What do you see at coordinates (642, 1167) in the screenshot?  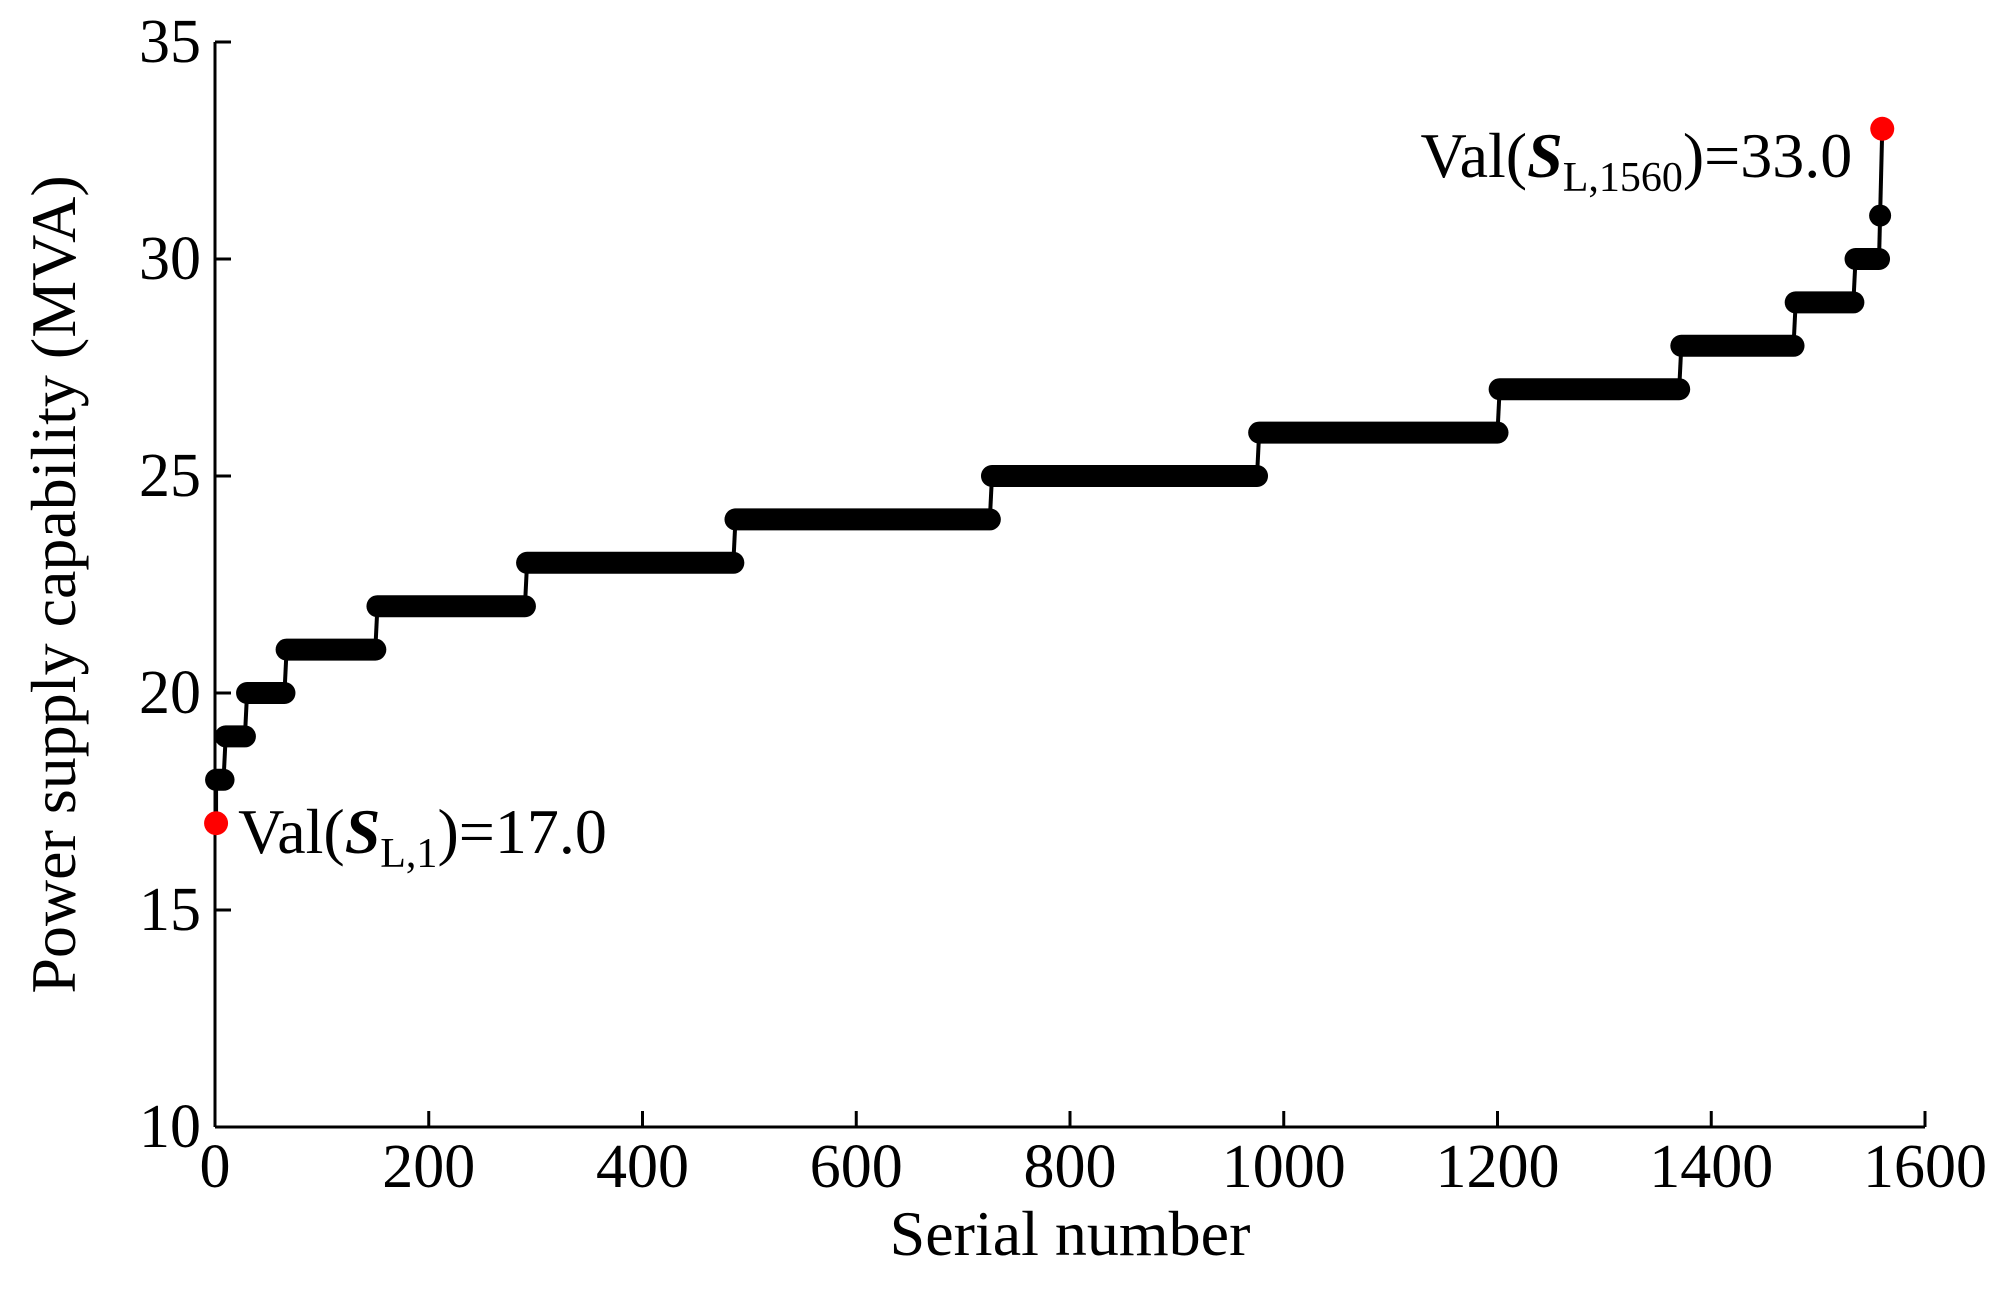 I see `x-tick-label: 400` at bounding box center [642, 1167].